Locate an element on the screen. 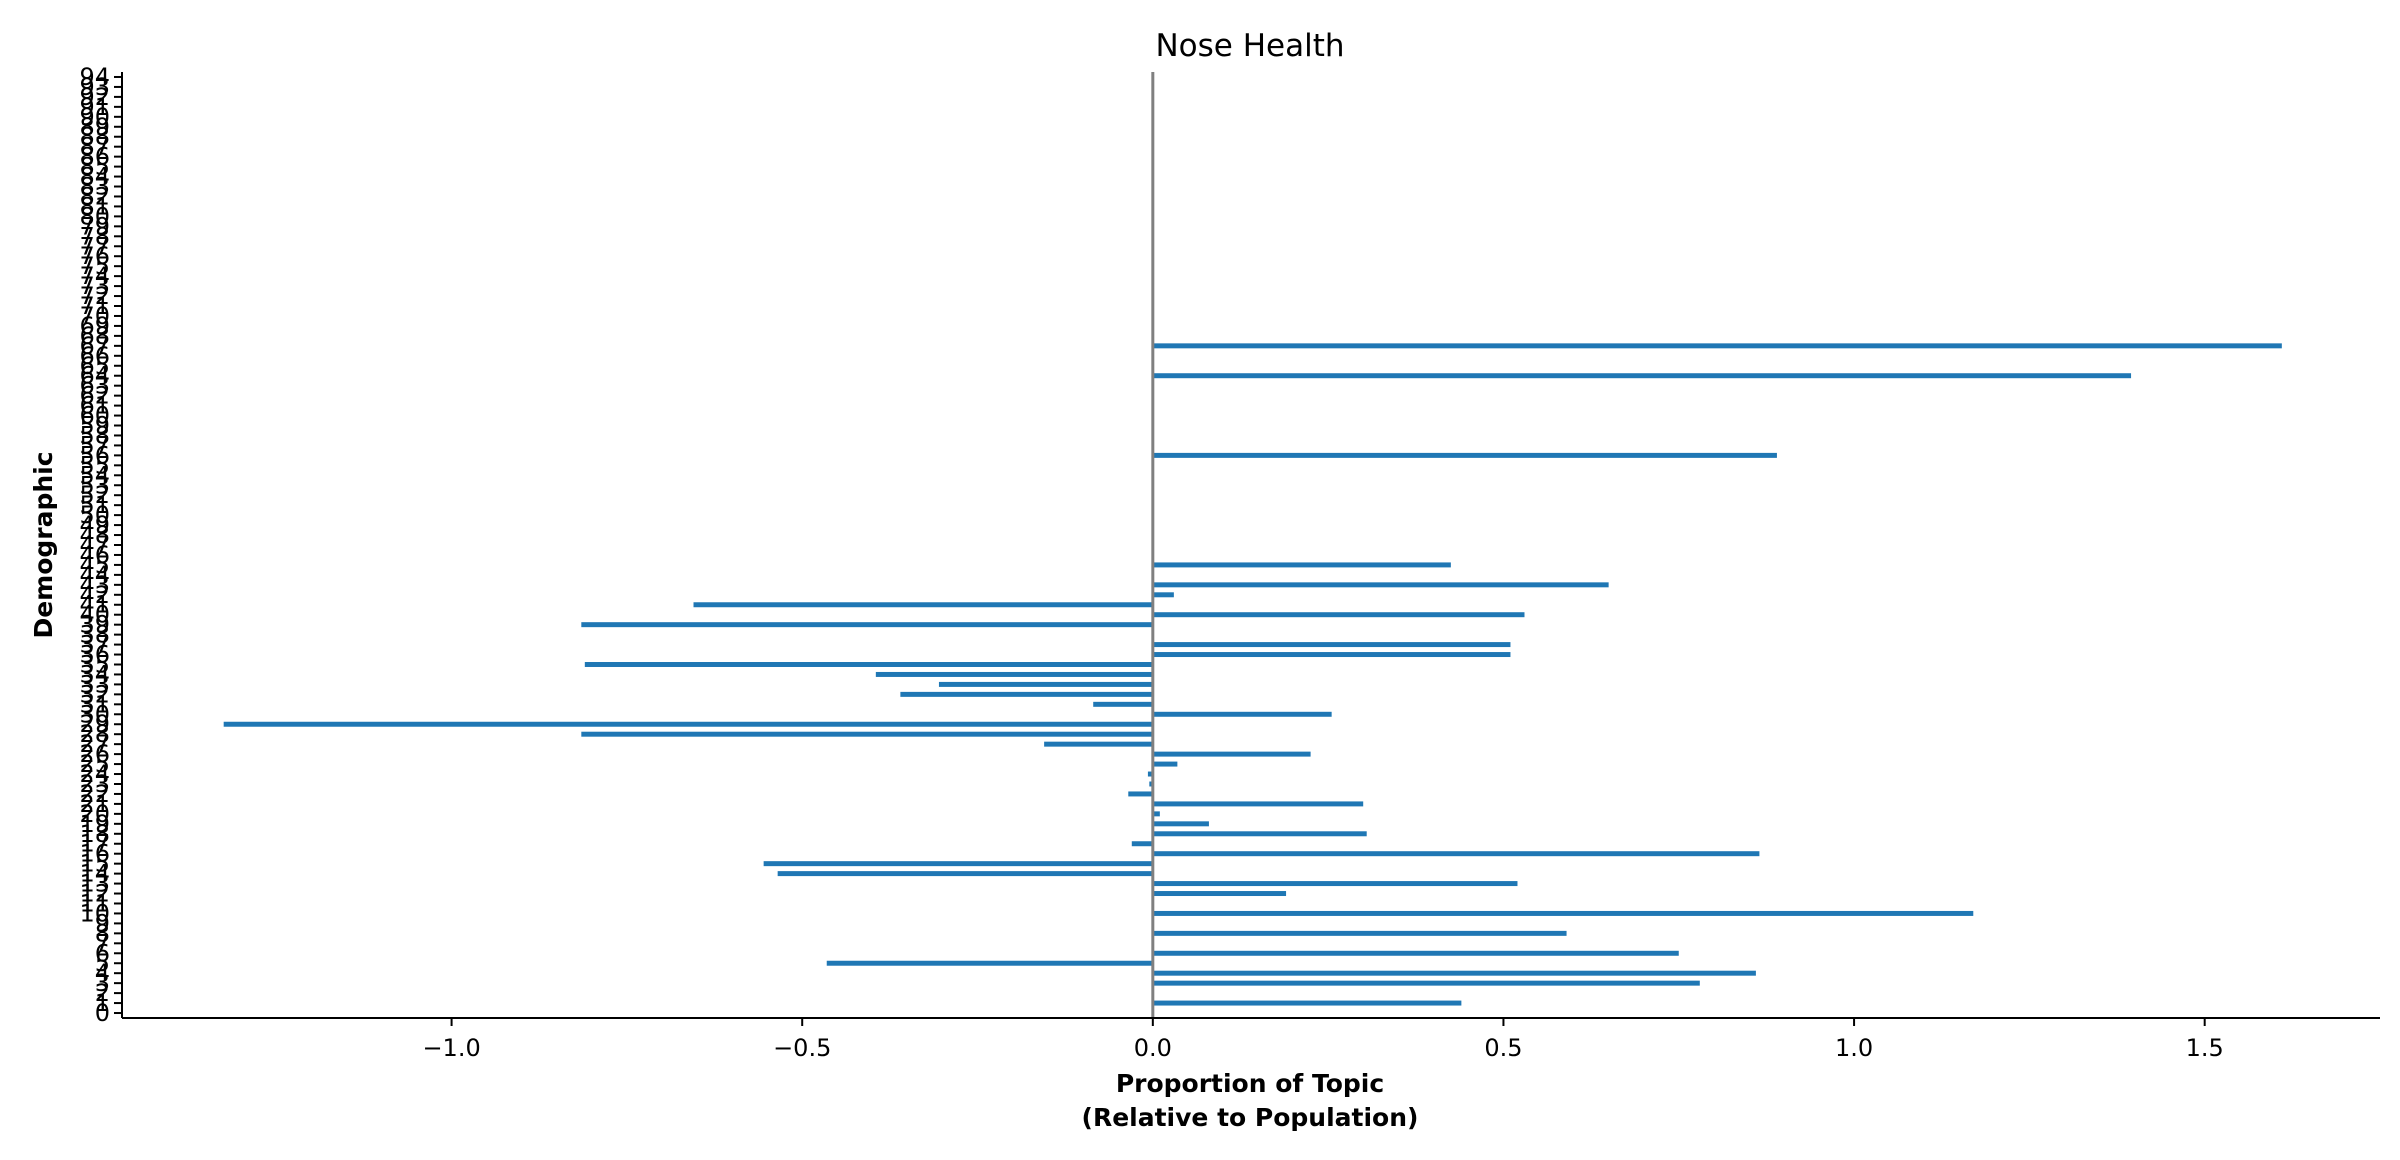 This screenshot has height=1160, width=2400. y-tick-label: 22 is located at coordinates (94, 794).